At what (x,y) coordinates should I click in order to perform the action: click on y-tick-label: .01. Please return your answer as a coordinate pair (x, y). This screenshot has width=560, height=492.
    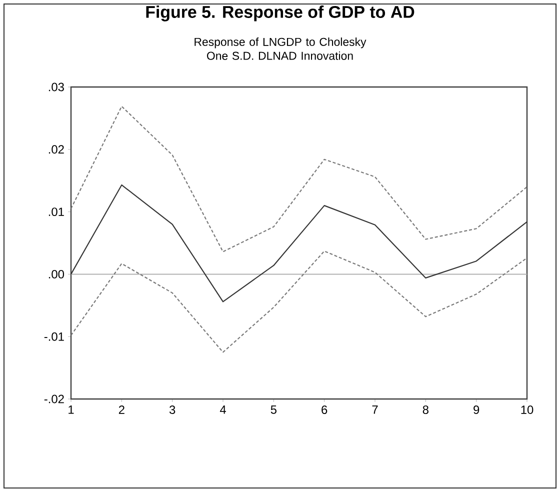
    Looking at the image, I should click on (56, 212).